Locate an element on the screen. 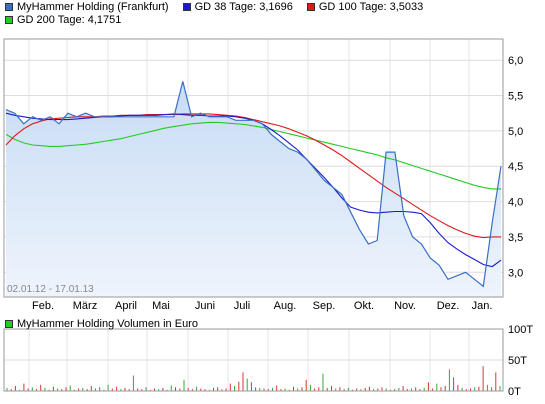 This screenshot has width=545, height=404. legend-second-row: GD 200 Tage: 4,1751 is located at coordinates (70, 19).